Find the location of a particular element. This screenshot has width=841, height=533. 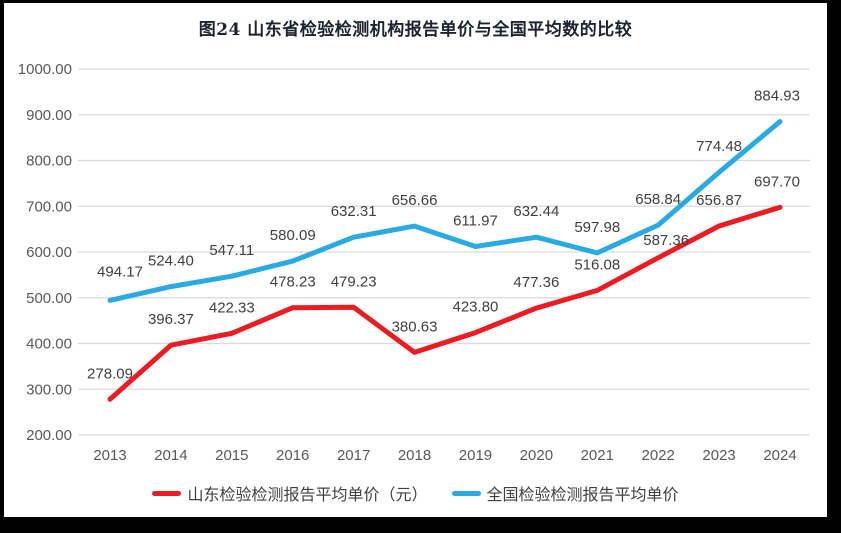

data-label: 697.70 is located at coordinates (777, 181).